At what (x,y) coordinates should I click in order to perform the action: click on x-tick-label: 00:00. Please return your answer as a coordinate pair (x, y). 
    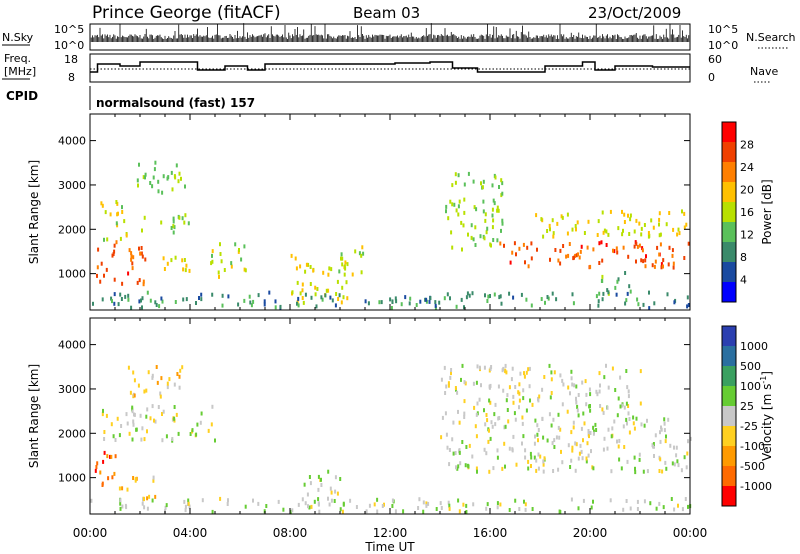
    Looking at the image, I should click on (90, 533).